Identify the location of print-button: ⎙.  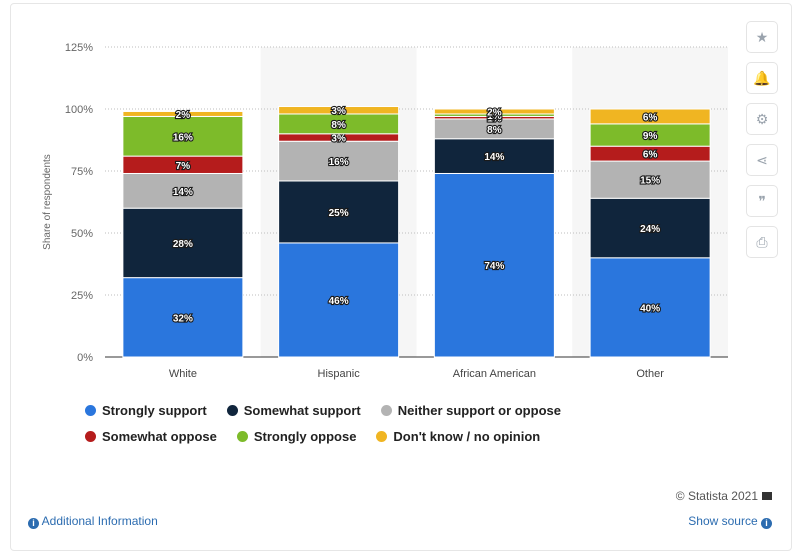
(762, 242).